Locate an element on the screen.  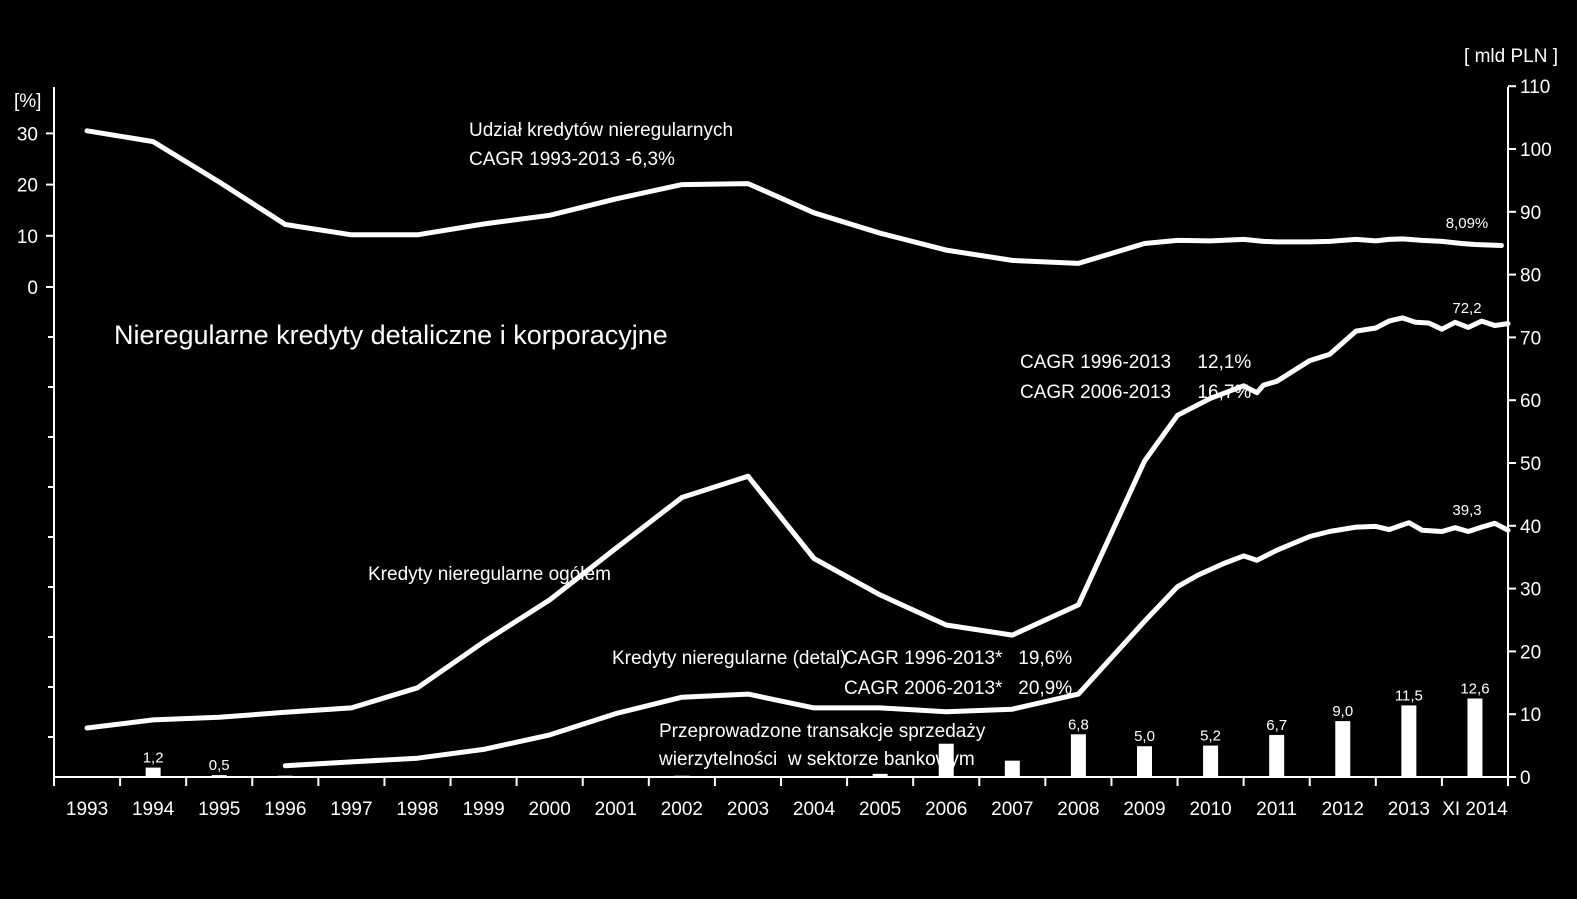
retail-series-cagr-2: CAGR 2006-2013* 20,9% is located at coordinates (958, 688).